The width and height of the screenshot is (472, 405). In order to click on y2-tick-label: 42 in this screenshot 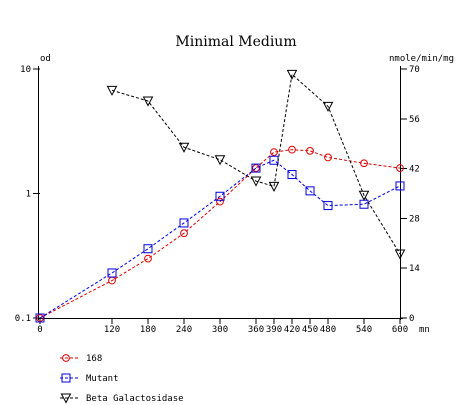, I will do `click(414, 170)`.